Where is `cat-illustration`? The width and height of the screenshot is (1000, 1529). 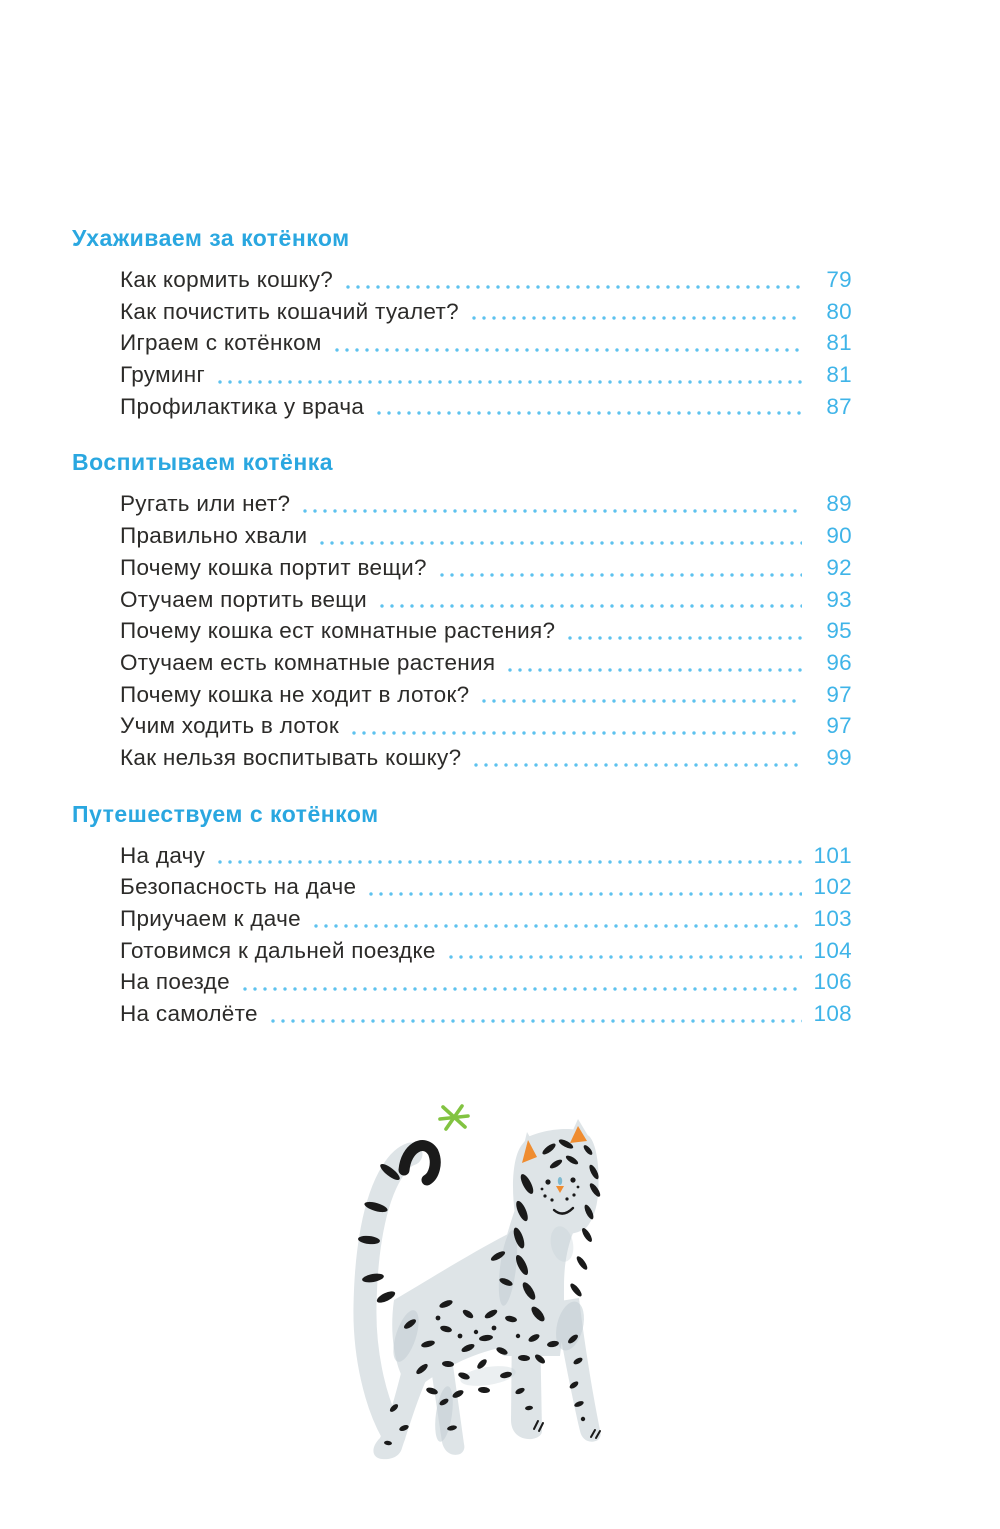
cat-illustration is located at coordinates (477, 1282).